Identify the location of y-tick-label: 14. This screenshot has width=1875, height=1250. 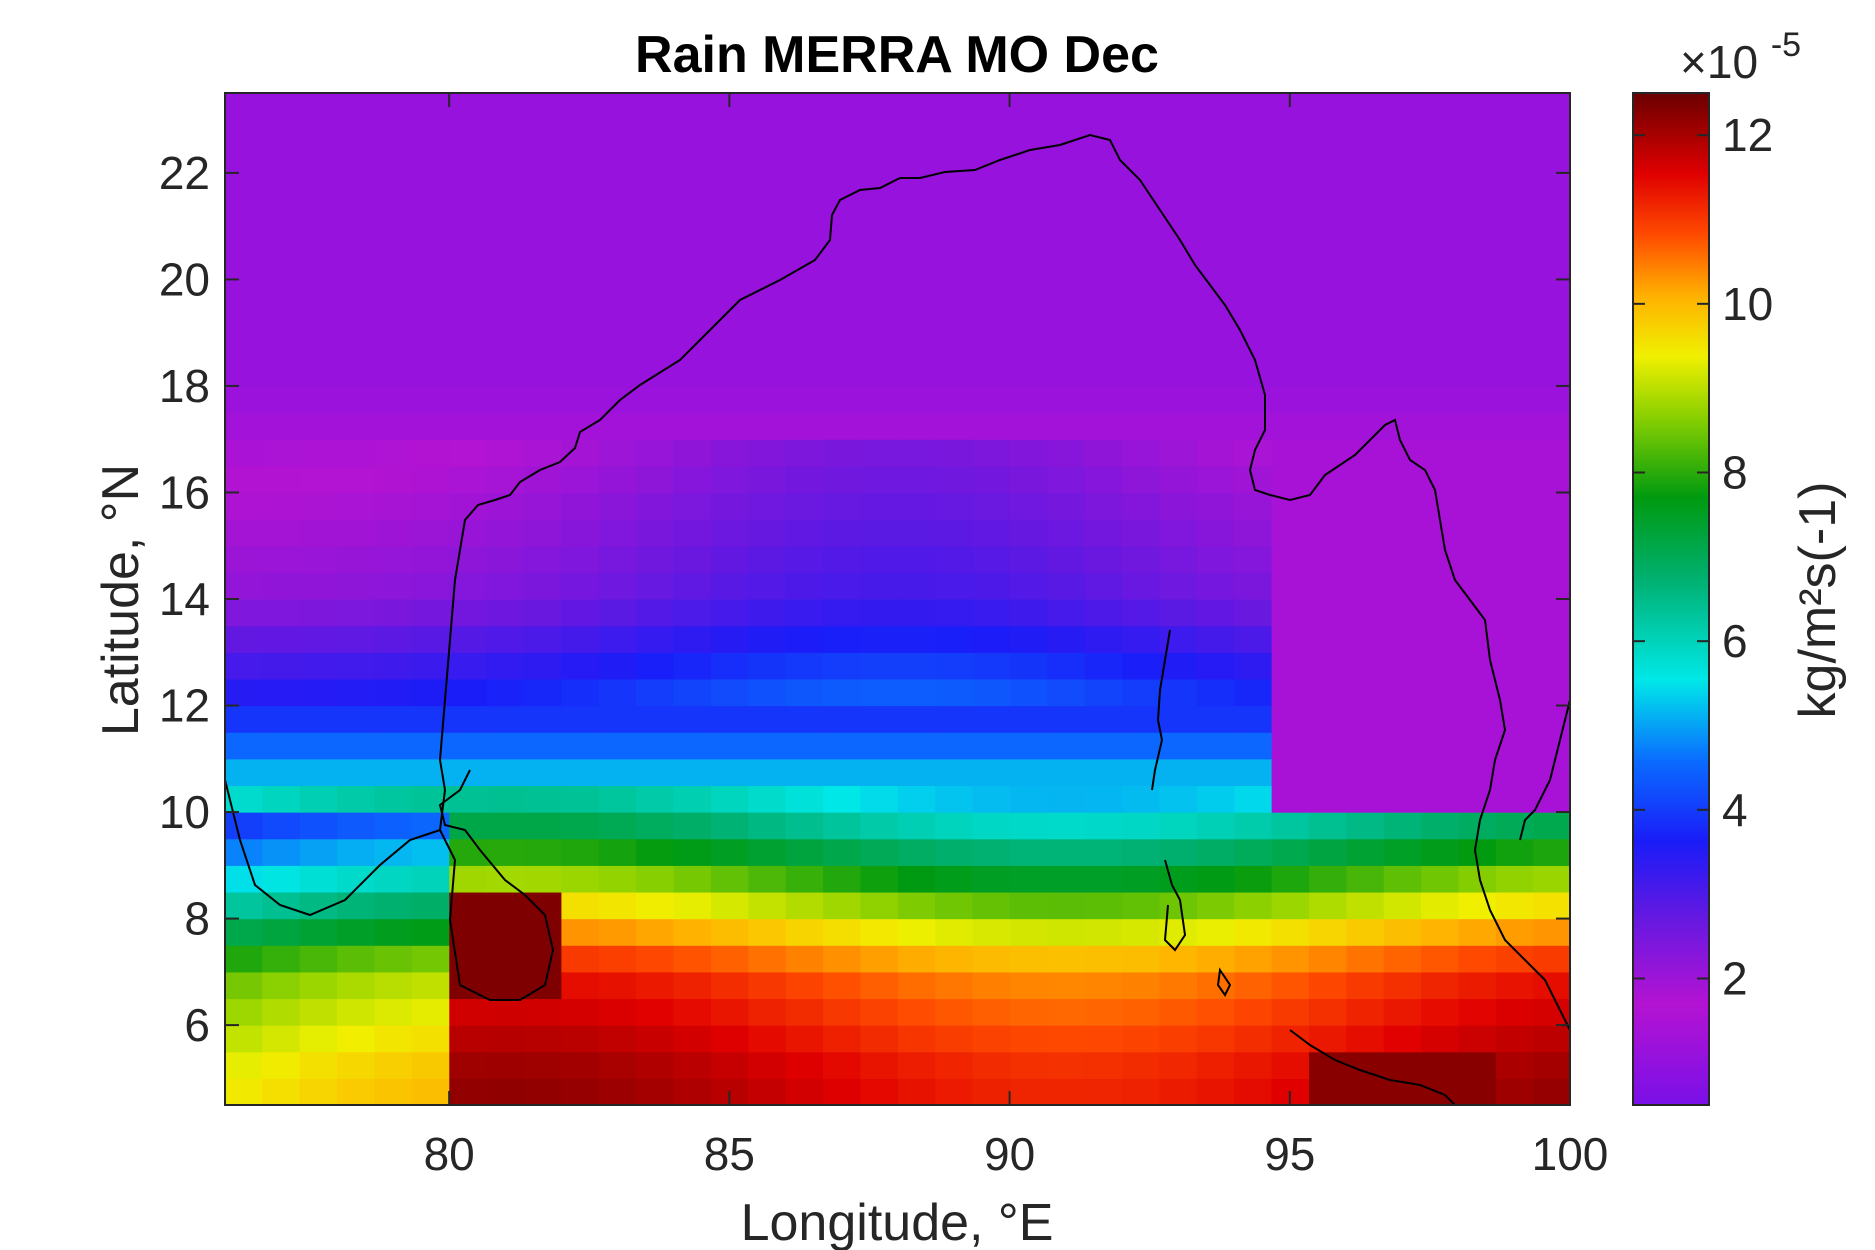
(184, 599).